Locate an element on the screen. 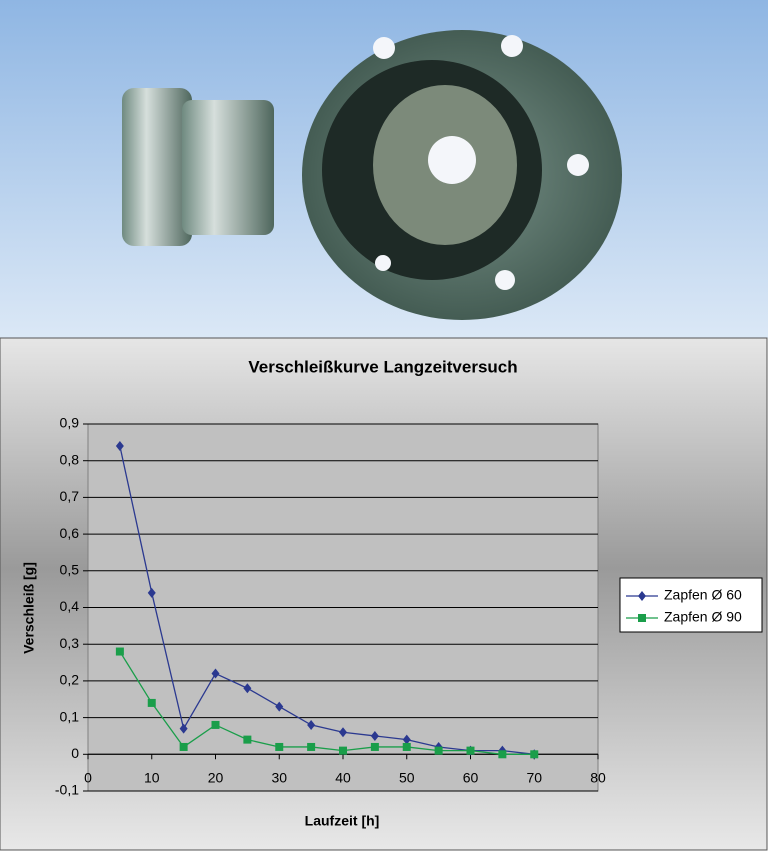 This screenshot has width=768, height=851. x-tick-label: 70 is located at coordinates (534, 778).